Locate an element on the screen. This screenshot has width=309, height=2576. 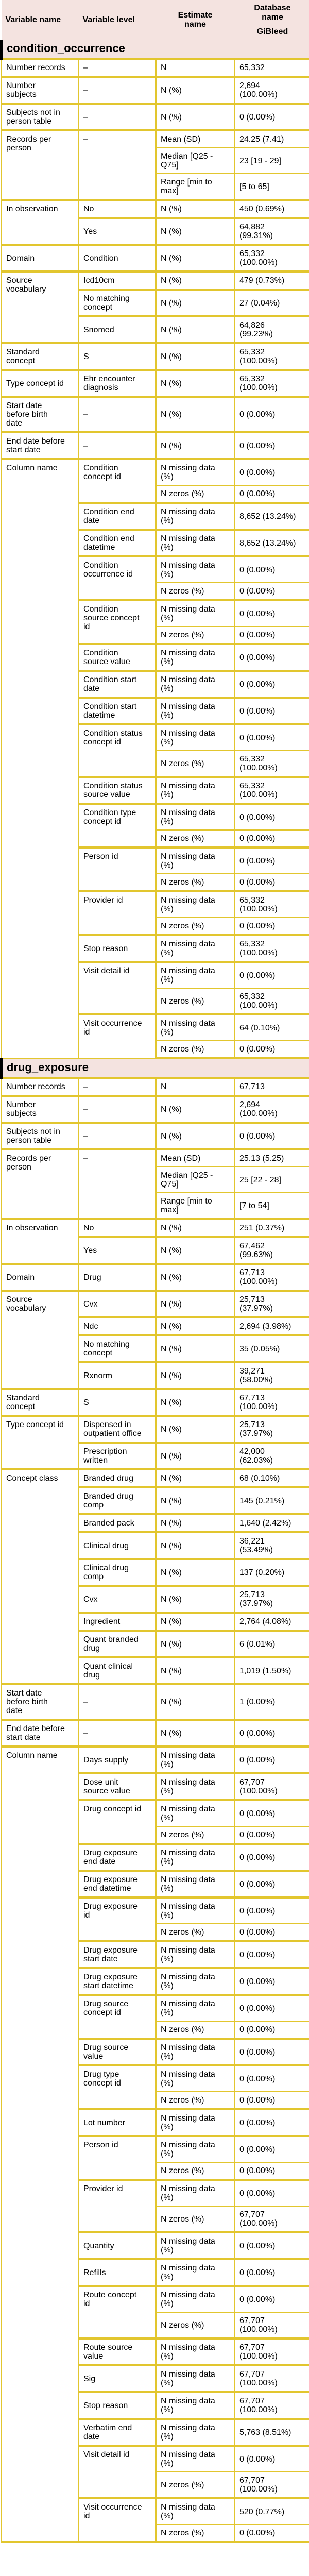
cell-estimate-value: 520 (0.77%) is located at coordinates (272, 2511).